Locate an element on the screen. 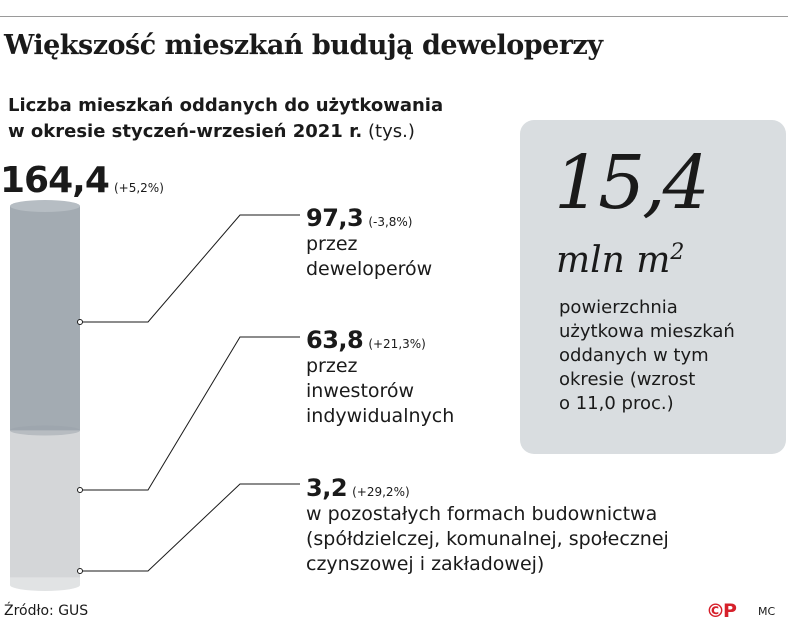  segment-value: 63,8 is located at coordinates (335, 340).